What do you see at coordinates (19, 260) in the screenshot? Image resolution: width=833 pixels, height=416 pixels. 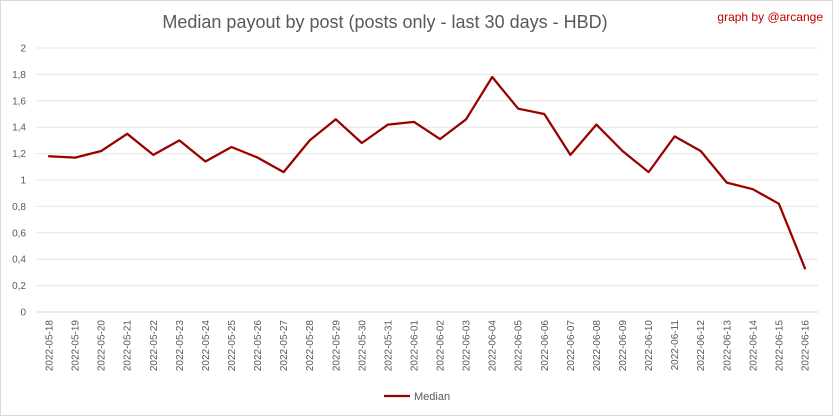 I see `y-tick-label: 0,4` at bounding box center [19, 260].